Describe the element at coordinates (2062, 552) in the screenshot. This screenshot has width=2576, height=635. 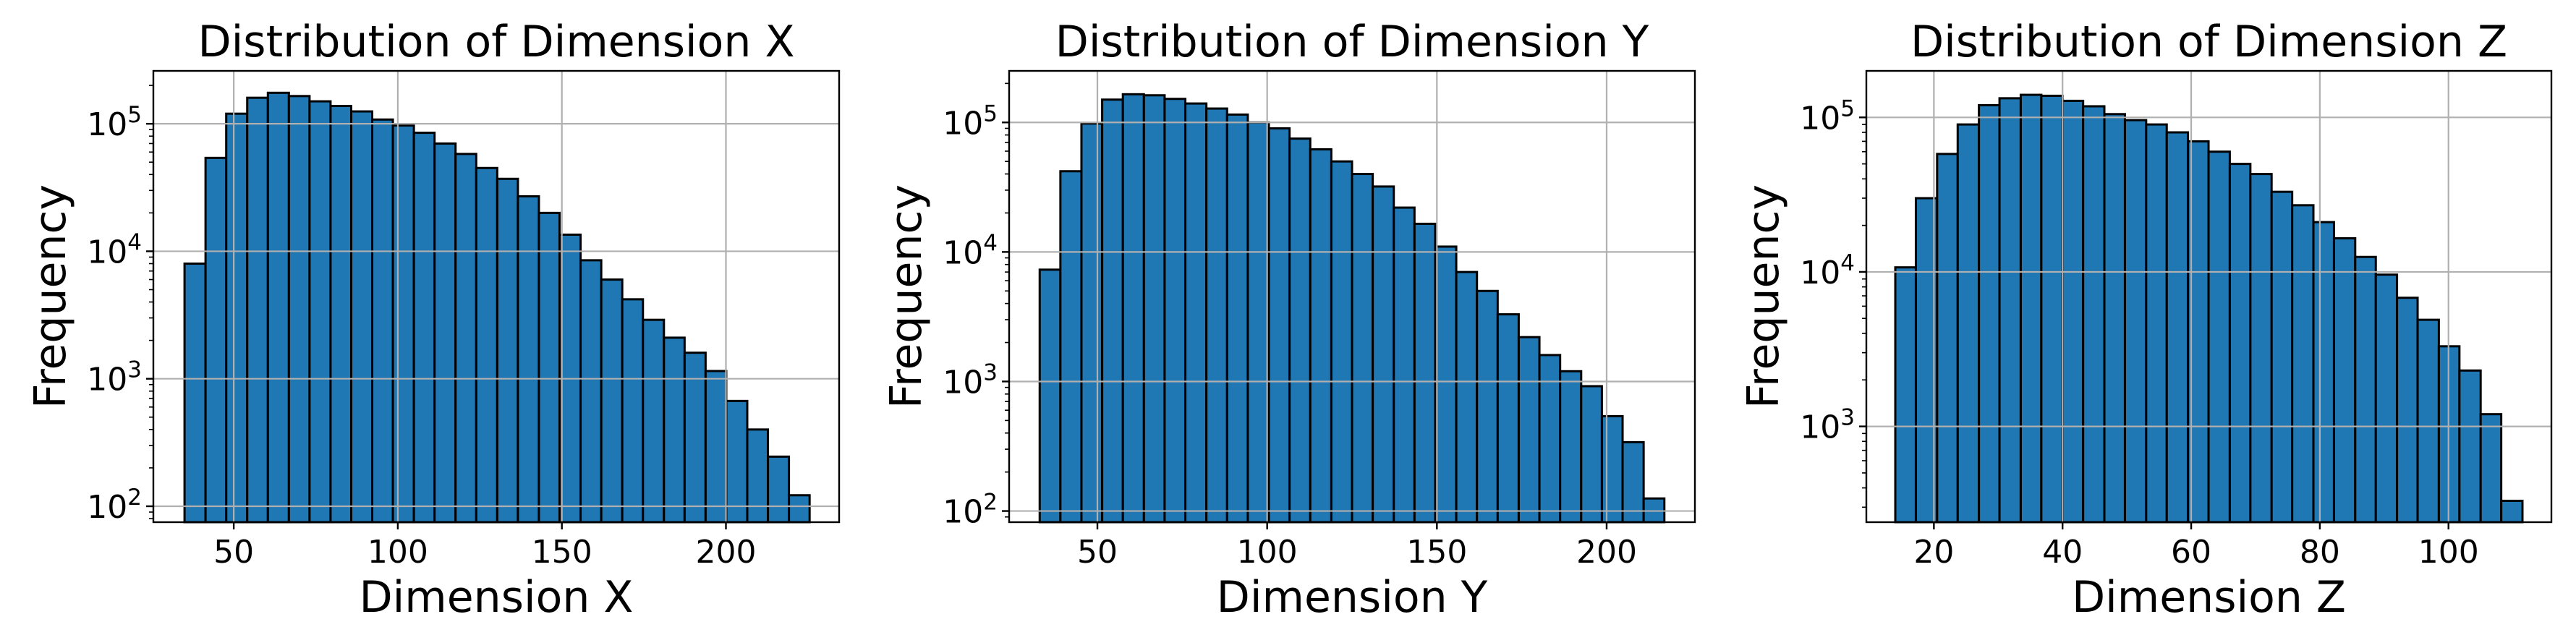
I see `x-tick-label: 40` at that location.